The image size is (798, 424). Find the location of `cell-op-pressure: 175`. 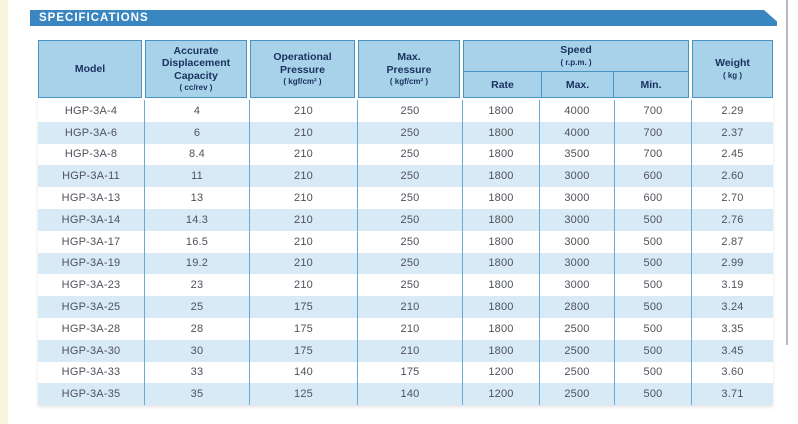

cell-op-pressure: 175 is located at coordinates (304, 307).